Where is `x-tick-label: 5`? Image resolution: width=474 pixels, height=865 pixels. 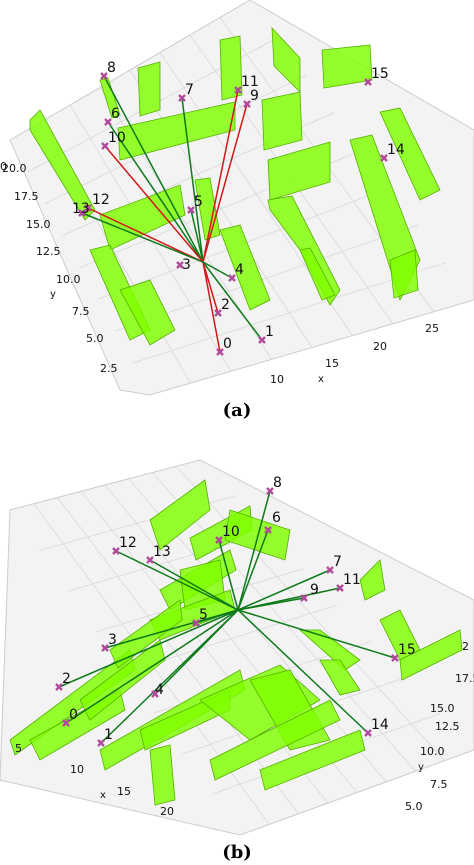 x-tick-label: 5 is located at coordinates (18, 748).